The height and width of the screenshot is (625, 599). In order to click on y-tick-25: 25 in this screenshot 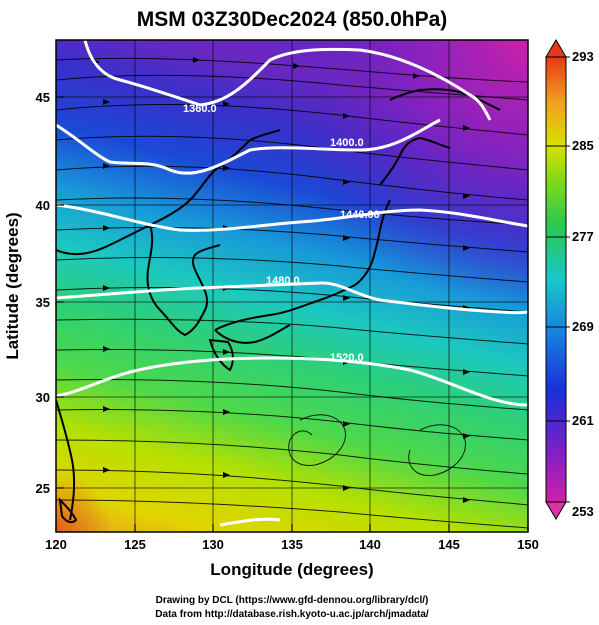, I will do `click(43, 488)`.